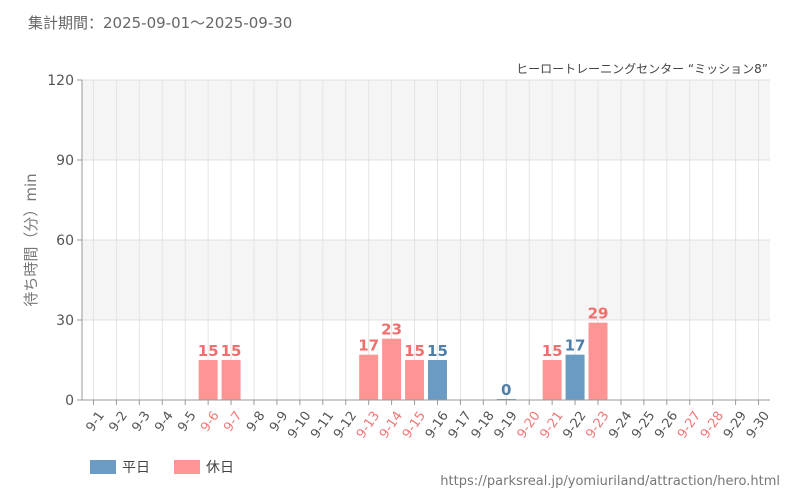 The width and height of the screenshot is (800, 500). I want to click on y-tick-label: 120, so click(60, 81).